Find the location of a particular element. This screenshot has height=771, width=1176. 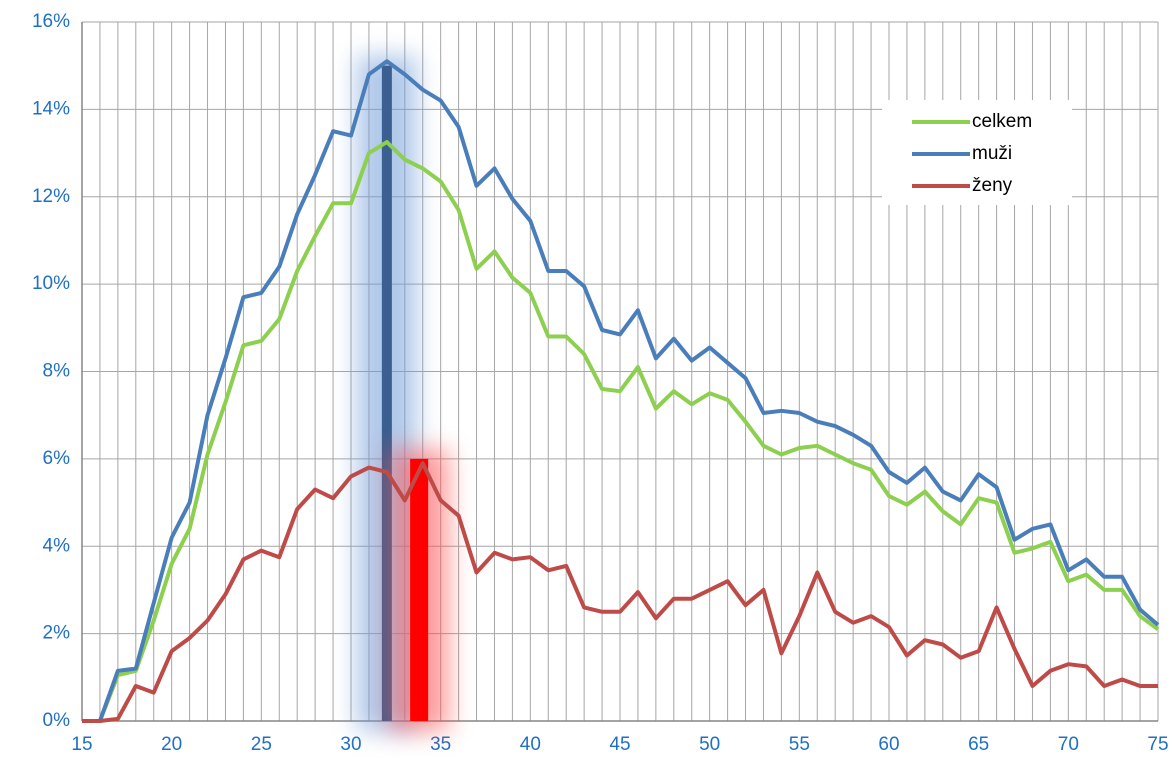

y-tick-label: 14% is located at coordinates (51, 108).